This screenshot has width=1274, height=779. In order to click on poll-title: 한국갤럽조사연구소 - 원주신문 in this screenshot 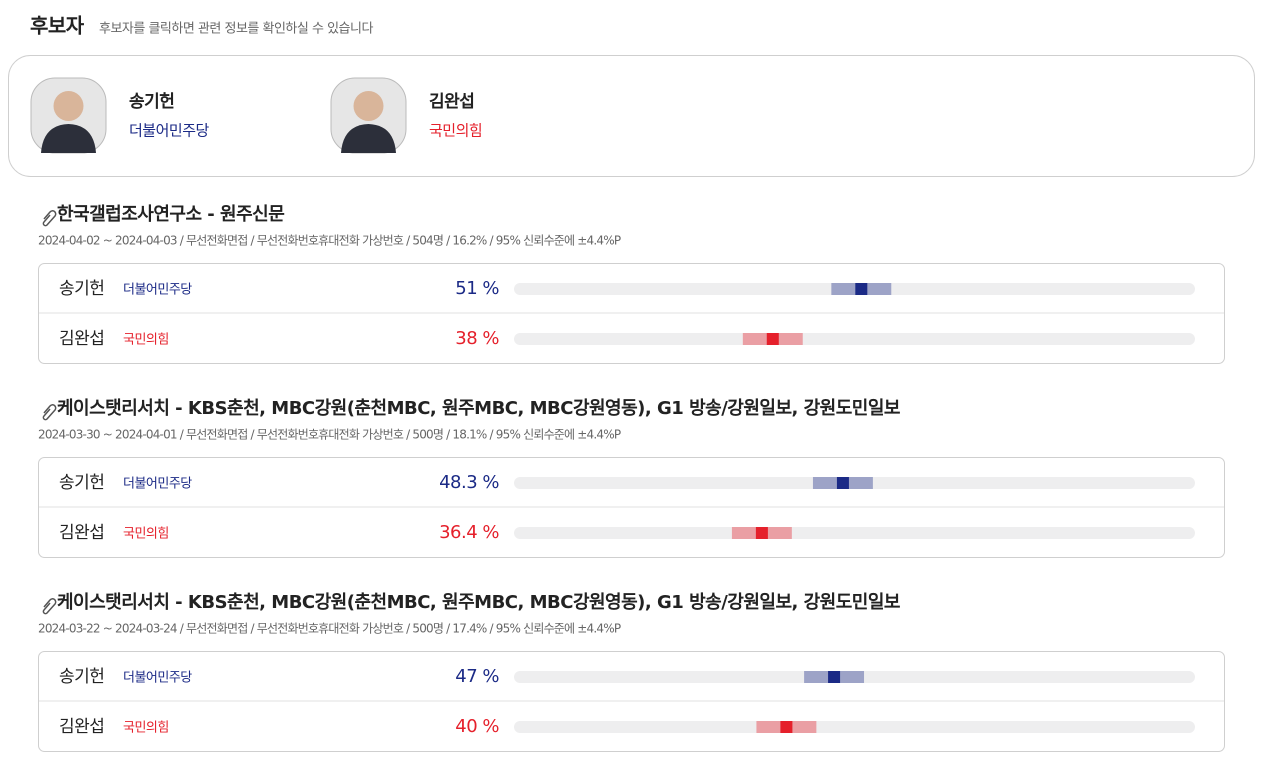, I will do `click(170, 214)`.